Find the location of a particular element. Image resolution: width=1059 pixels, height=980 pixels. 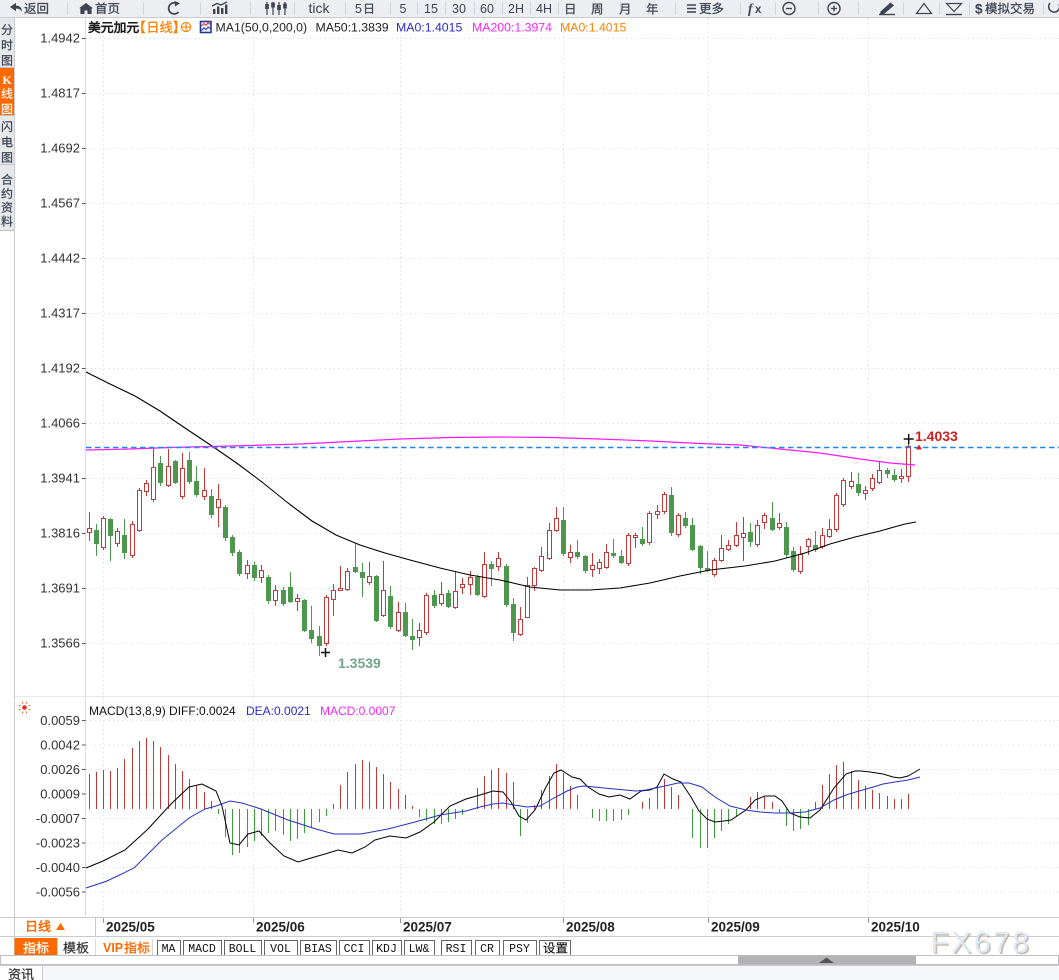

svg-text: 0.0042 is located at coordinates (60, 745).